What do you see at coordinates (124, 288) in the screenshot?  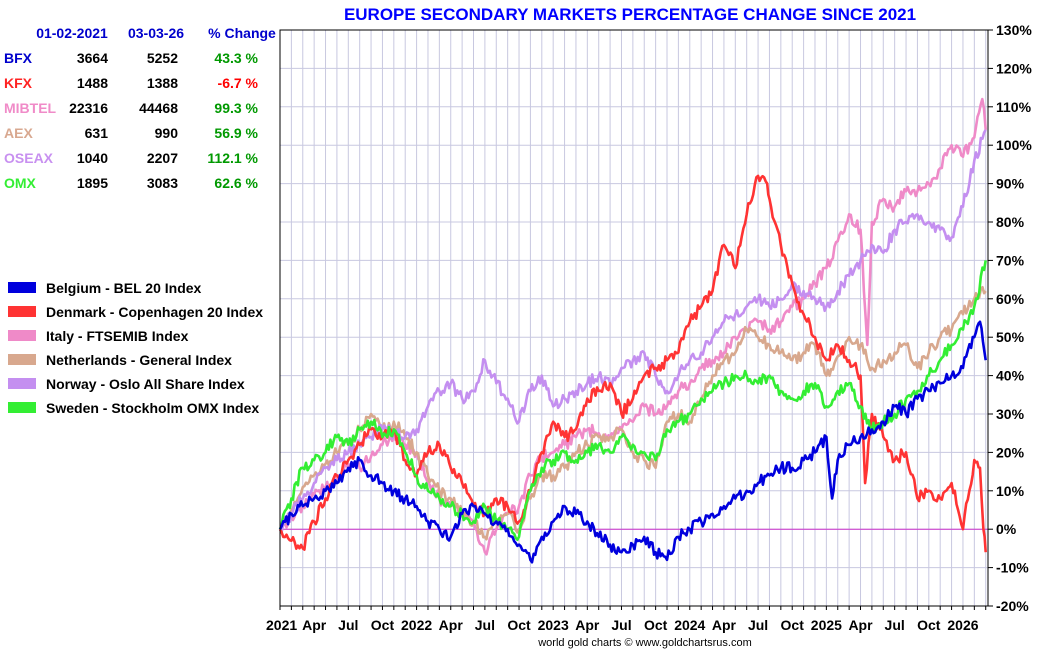 I see `legend-label: Belgium - BEL 20 Index` at bounding box center [124, 288].